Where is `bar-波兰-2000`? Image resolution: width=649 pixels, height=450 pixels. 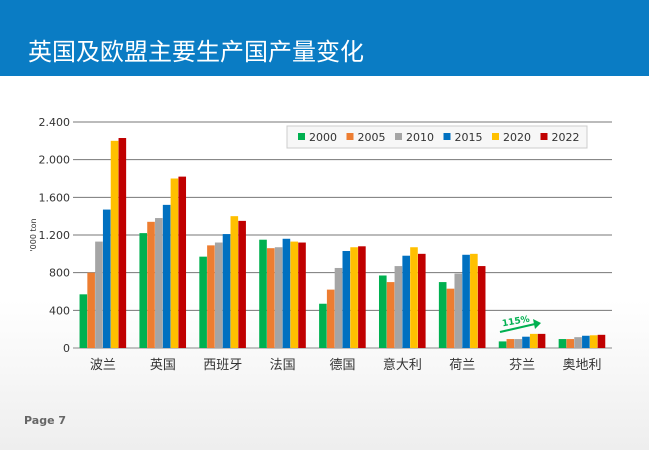 bar-波兰-2000 is located at coordinates (83, 321).